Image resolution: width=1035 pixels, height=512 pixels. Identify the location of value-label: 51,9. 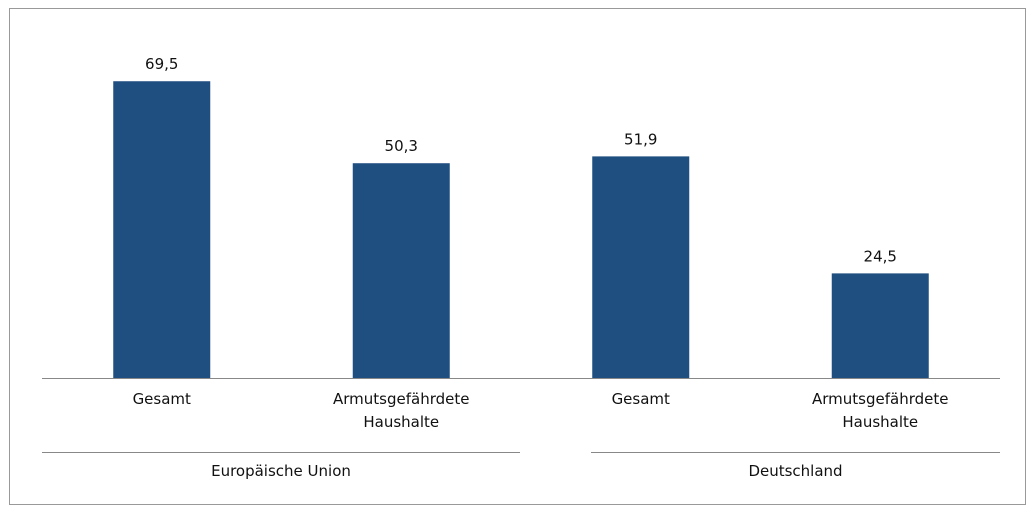
(640, 139).